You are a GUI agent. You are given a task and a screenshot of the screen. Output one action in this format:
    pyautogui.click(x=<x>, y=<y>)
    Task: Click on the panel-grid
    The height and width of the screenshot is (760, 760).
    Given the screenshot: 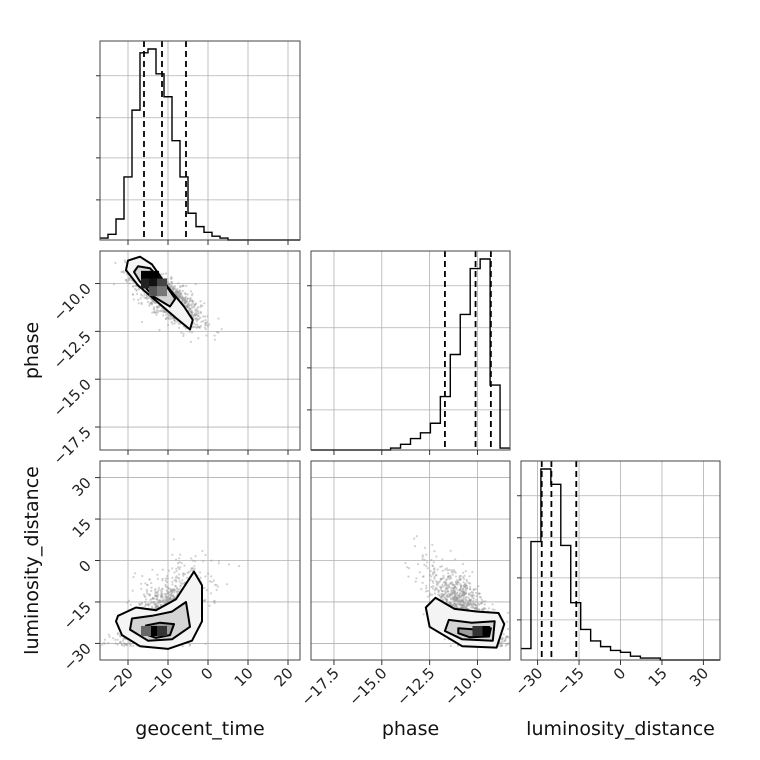 What is the action you would take?
    pyautogui.click(x=410, y=350)
    